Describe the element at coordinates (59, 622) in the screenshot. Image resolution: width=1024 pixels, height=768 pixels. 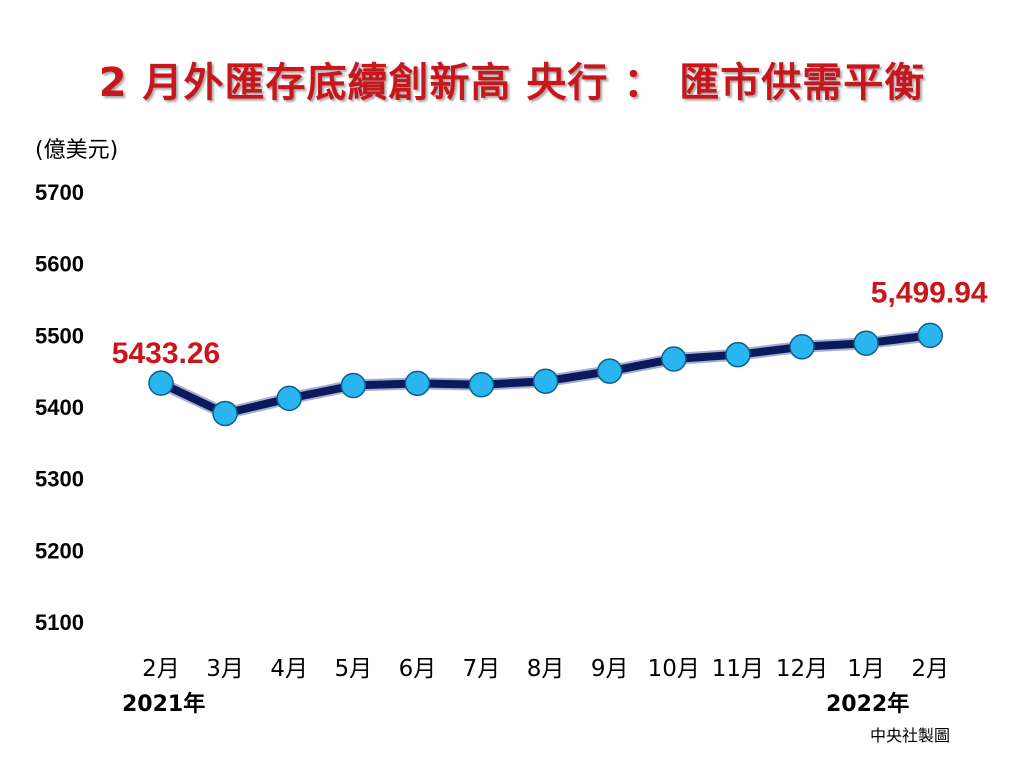
I see `y-tick-label: 5100` at that location.